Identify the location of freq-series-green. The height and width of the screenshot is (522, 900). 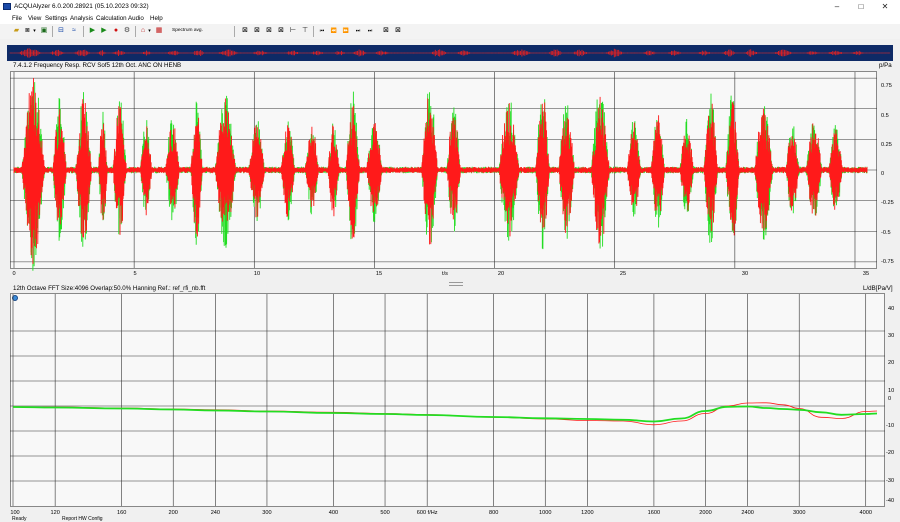
(445, 414).